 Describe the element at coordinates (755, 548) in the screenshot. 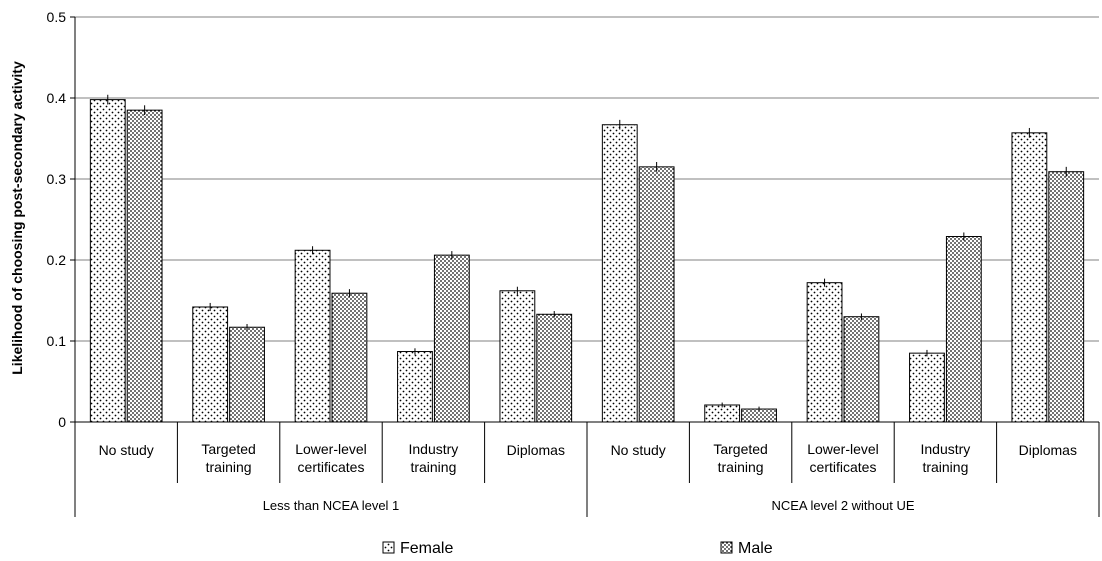

I see `legend-label-male: Male` at that location.